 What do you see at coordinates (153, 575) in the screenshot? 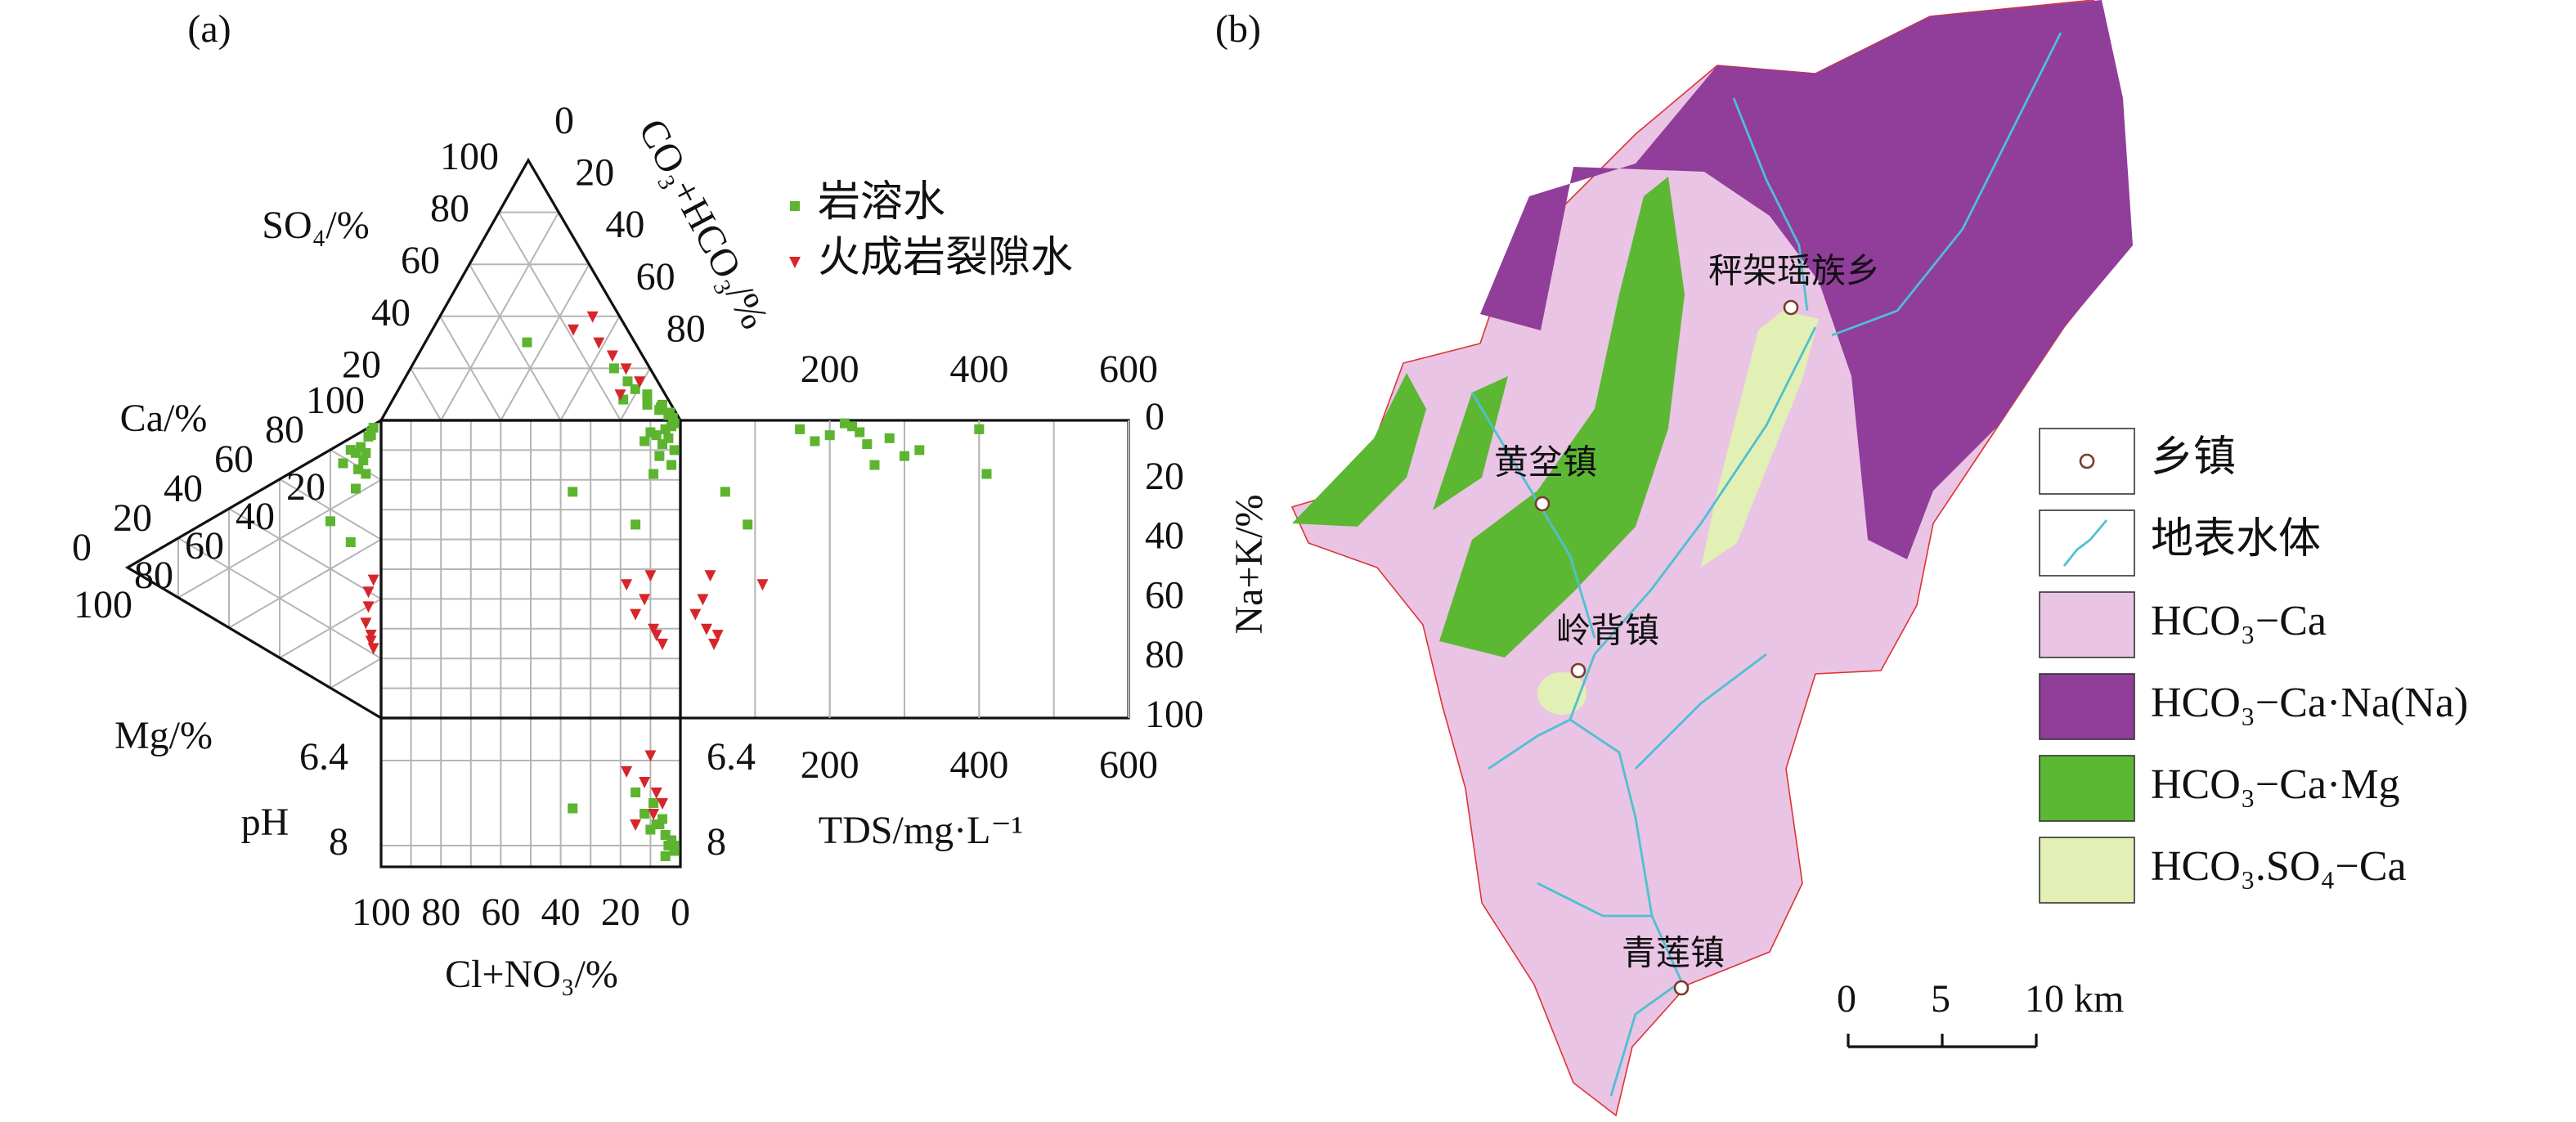
I see `mg-tick-label: 80` at bounding box center [153, 575].